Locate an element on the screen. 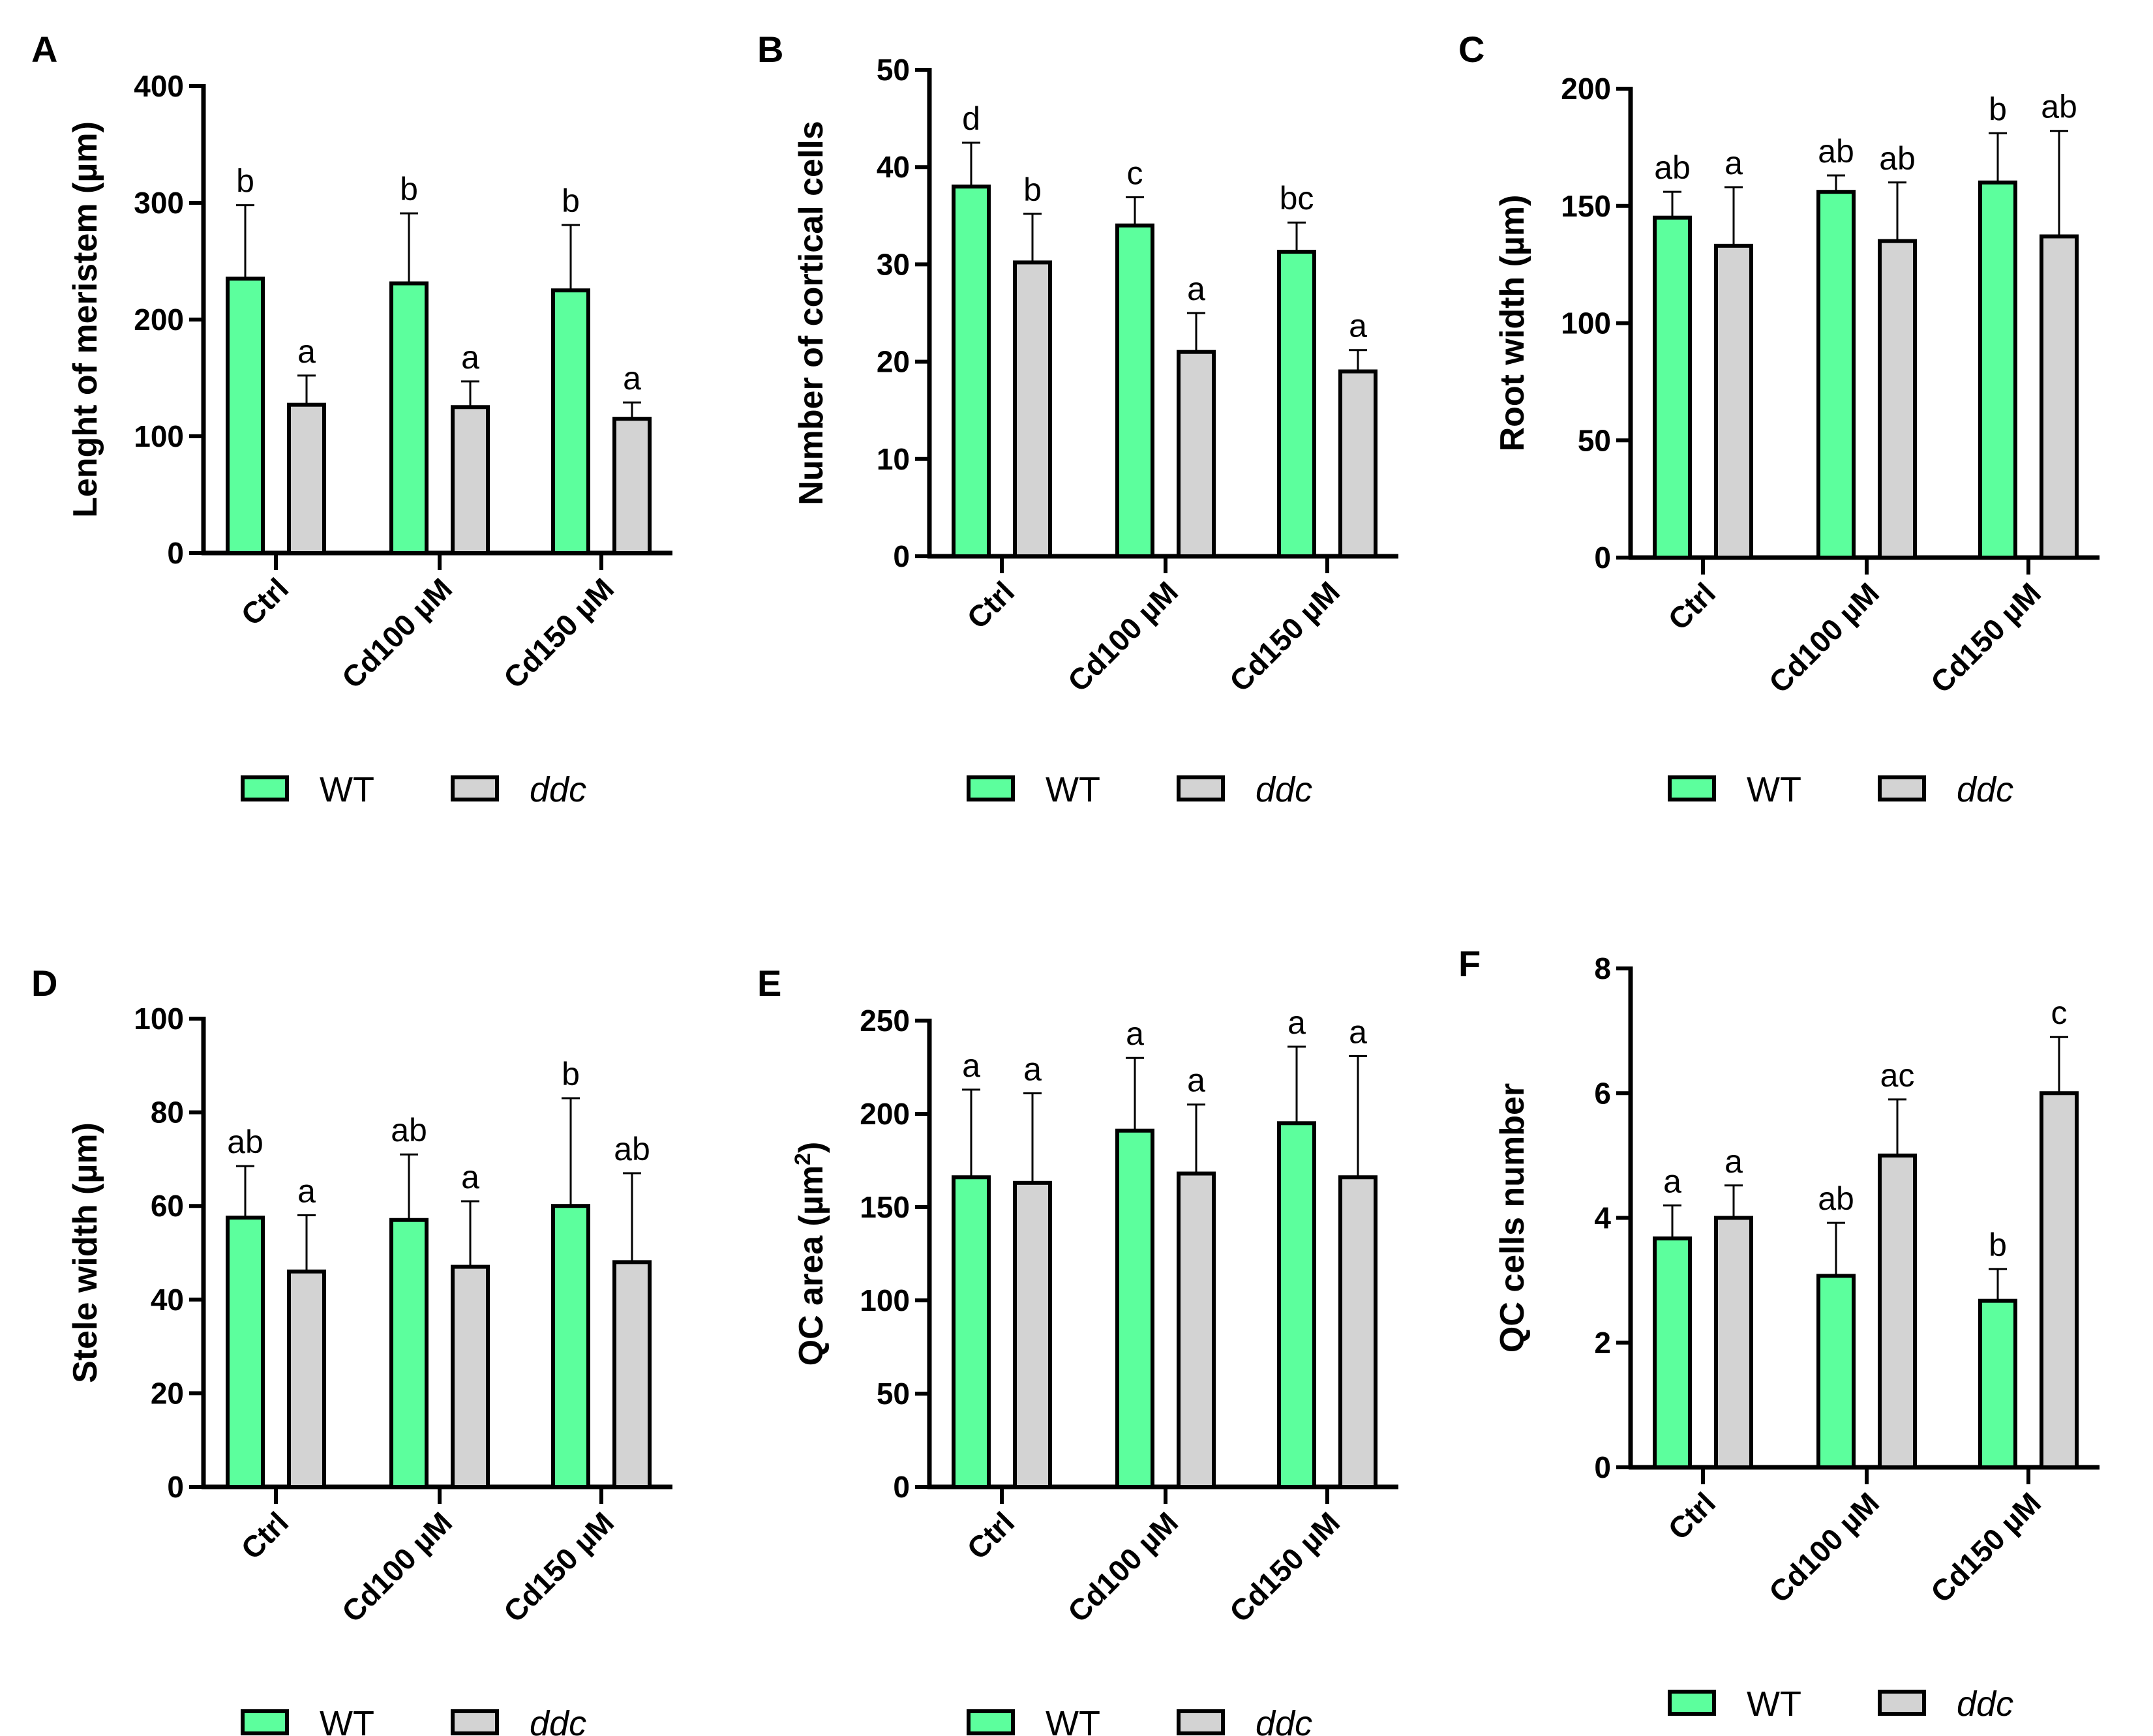  significance-letter: c is located at coordinates (1135, 173).